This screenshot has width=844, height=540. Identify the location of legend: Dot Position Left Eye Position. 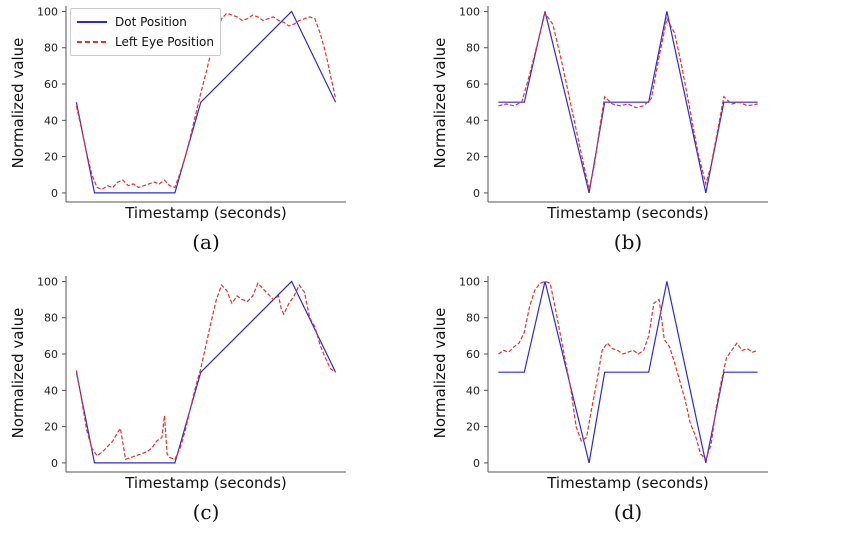
(145, 32).